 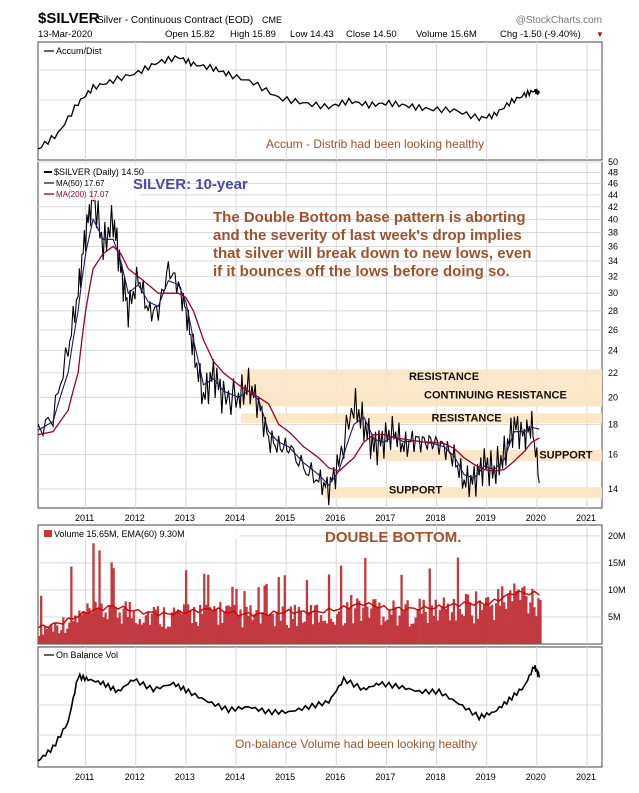 I want to click on price-tick-label: 22, so click(x=613, y=373).